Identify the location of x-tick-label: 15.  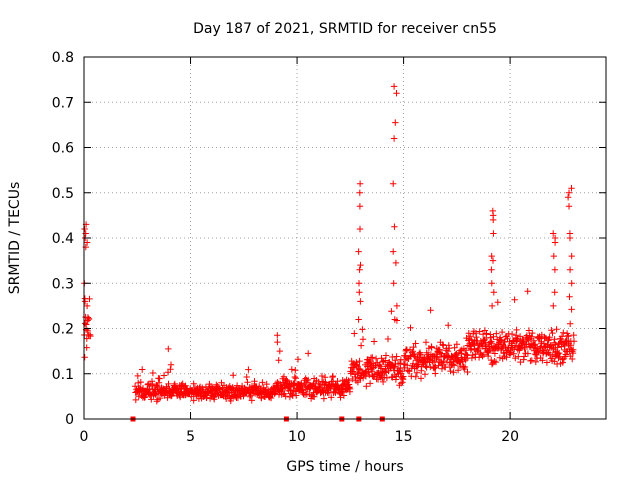
(404, 437).